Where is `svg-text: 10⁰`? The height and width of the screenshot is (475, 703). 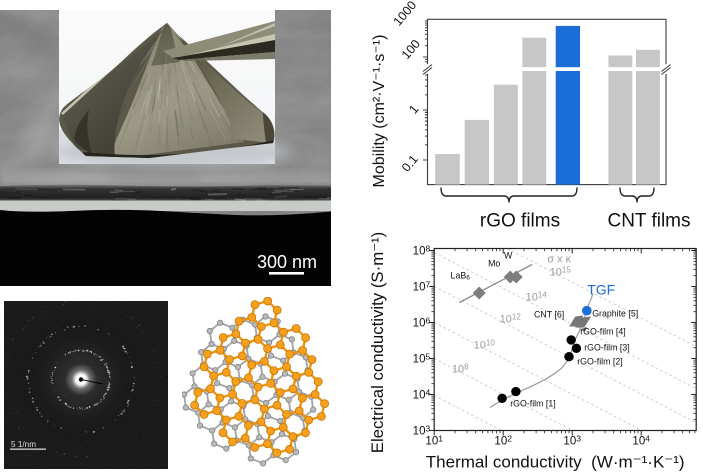
svg-text: 10⁰ is located at coordinates (411, 49).